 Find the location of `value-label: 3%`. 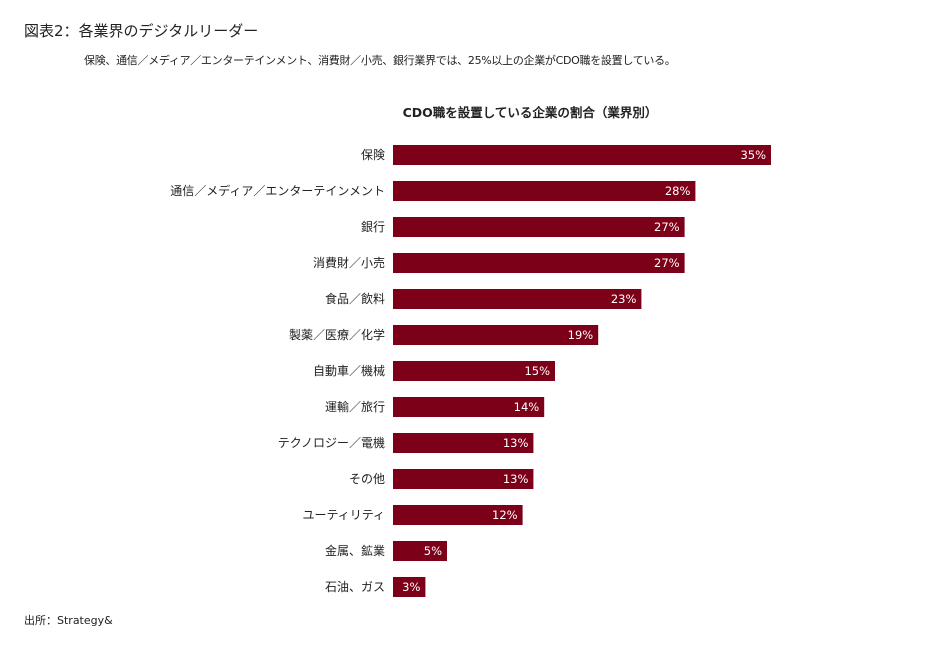

value-label: 3% is located at coordinates (411, 587).